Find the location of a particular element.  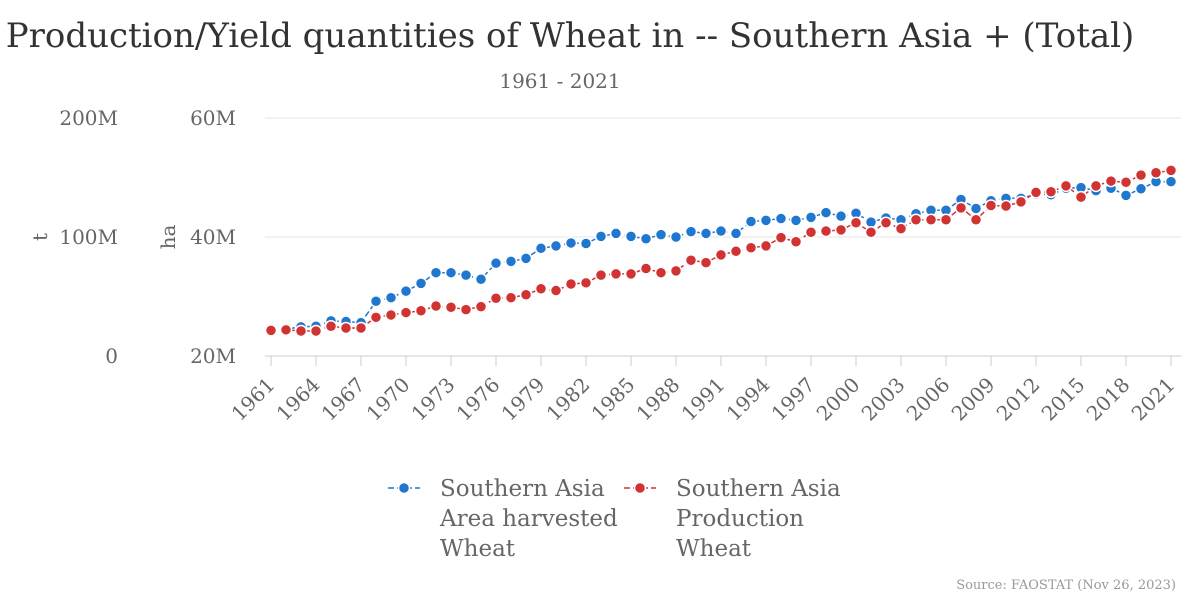

legend-item-area: Southern Asia Area harvested Wheat is located at coordinates (503, 519).